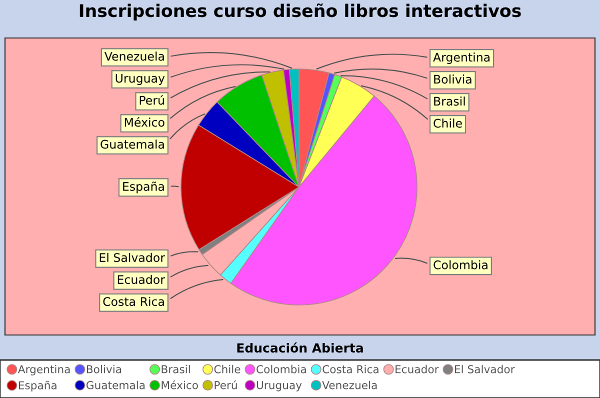 The image size is (600, 398). Describe the element at coordinates (300, 12) in the screenshot. I see `chart-title: Inscripciones curso diseño libros interactivos` at that location.